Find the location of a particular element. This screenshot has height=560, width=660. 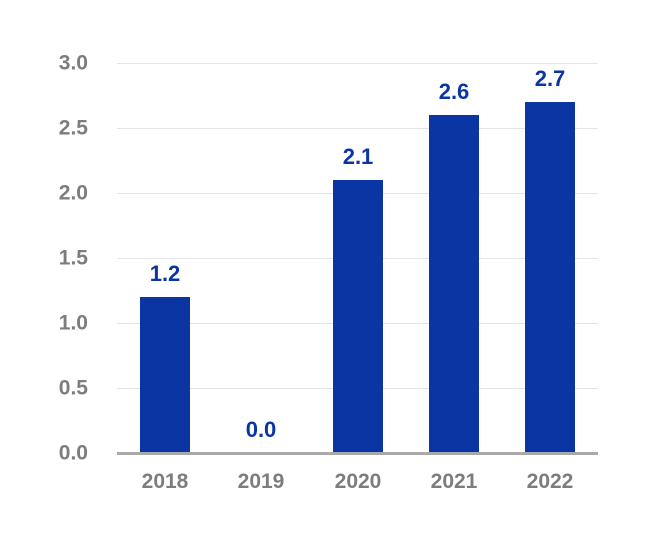

x-axis-category-label: 2018 is located at coordinates (165, 481).